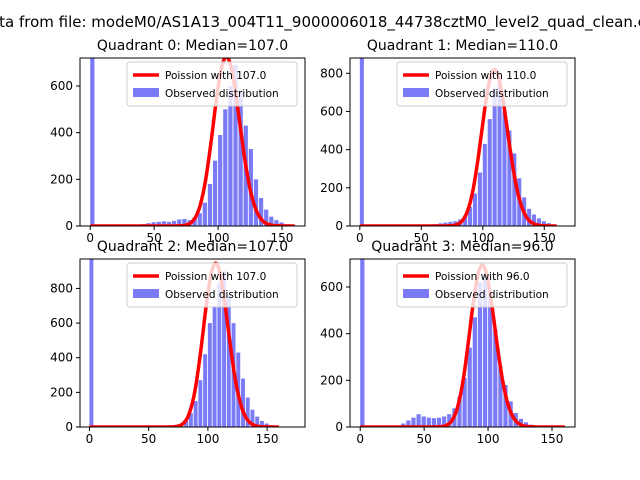  What do you see at coordinates (192, 247) in the screenshot?
I see `panel-title: Quadrant 2: Median=107.0` at bounding box center [192, 247].